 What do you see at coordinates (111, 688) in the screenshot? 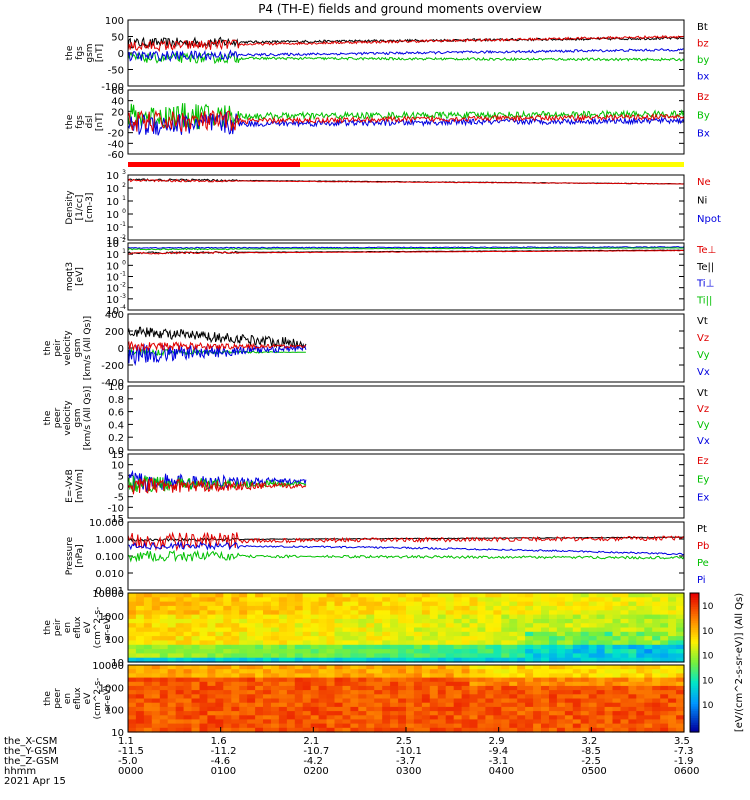
I see `panel-9-tick-label: 1000` at bounding box center [111, 688].